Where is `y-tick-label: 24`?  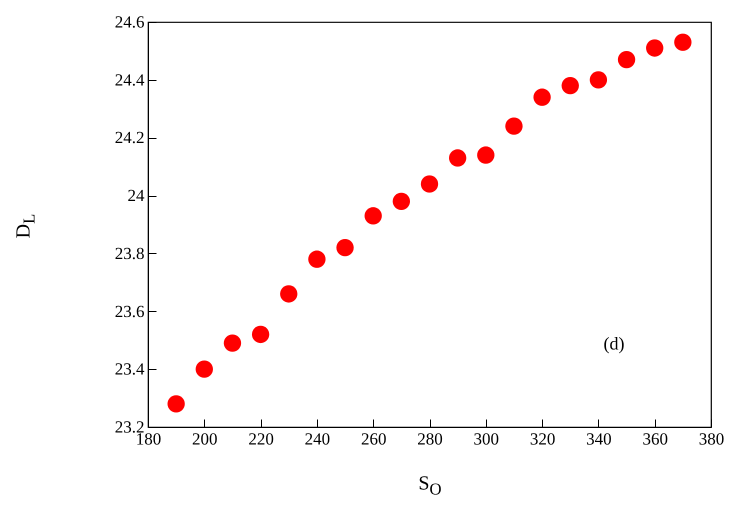 y-tick-label: 24 is located at coordinates (136, 196).